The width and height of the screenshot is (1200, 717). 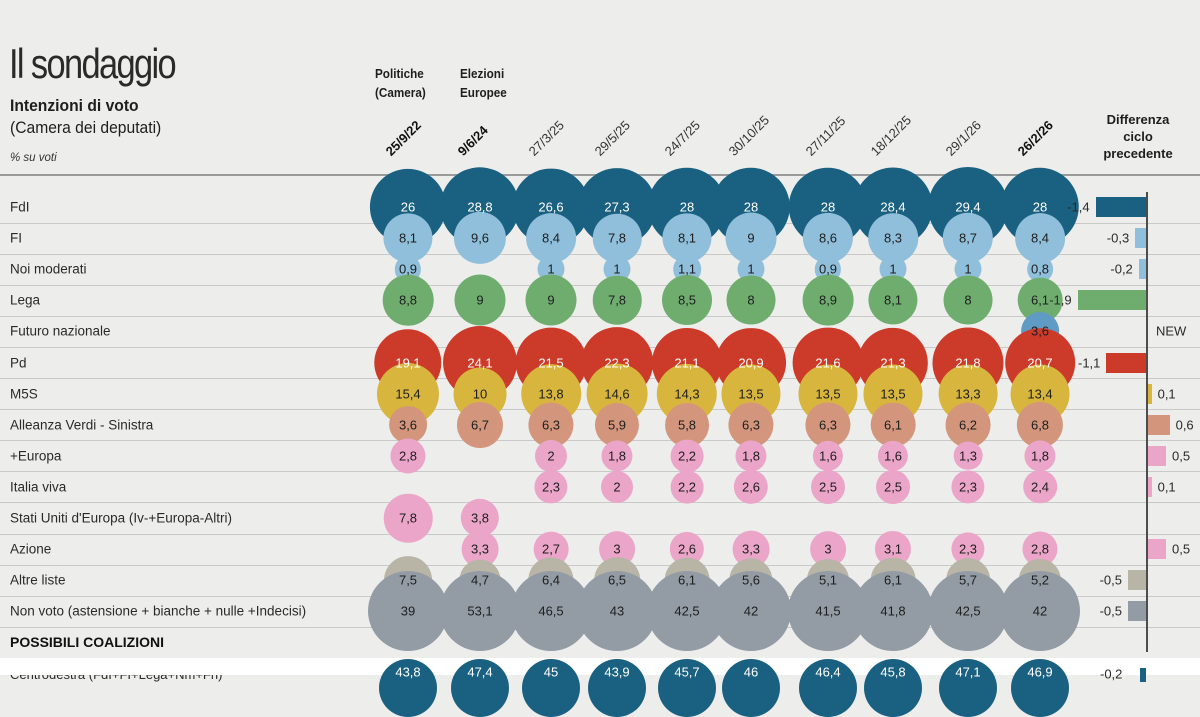 I want to click on data-value-label: 8,6, so click(x=828, y=238).